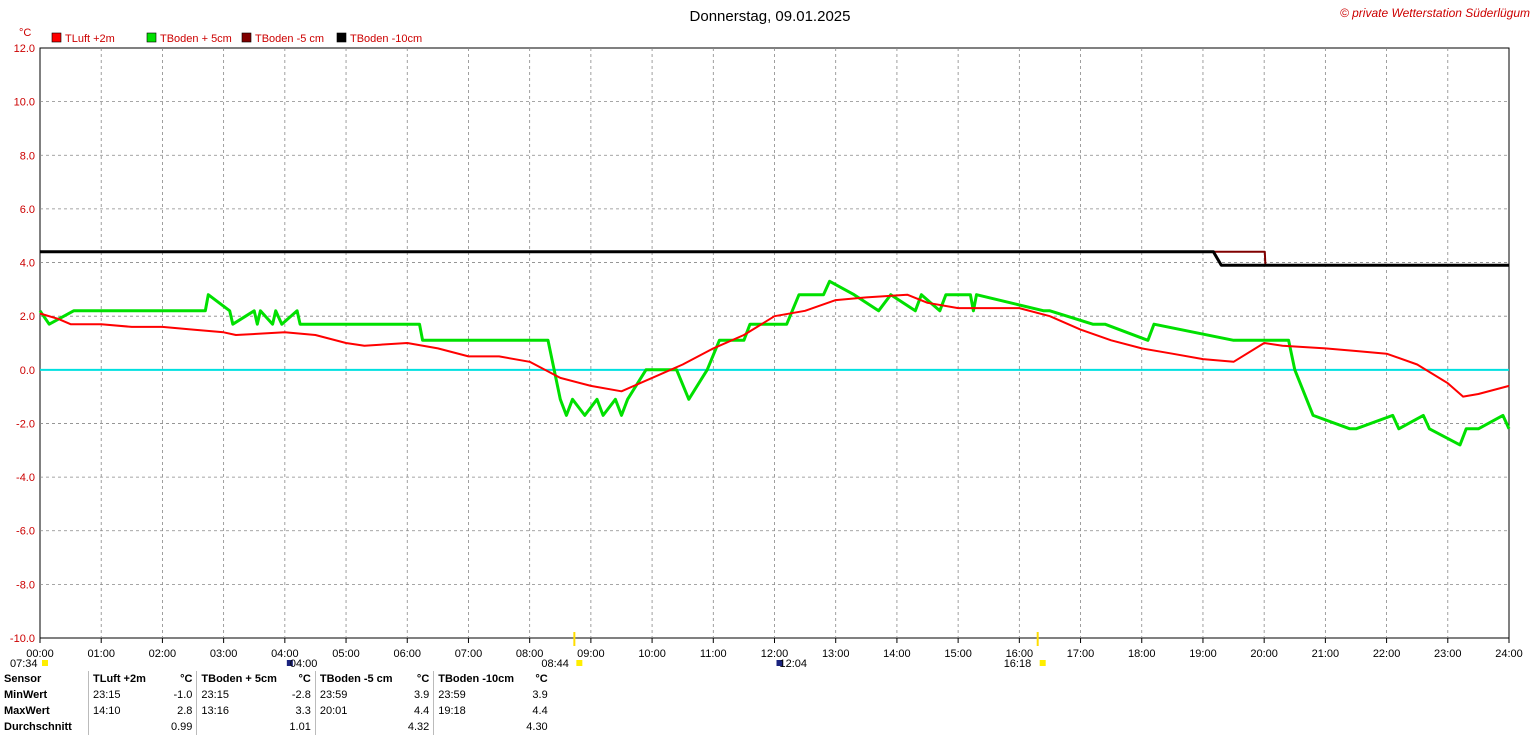  I want to click on y-tick-label: 12.0, so click(24, 49).